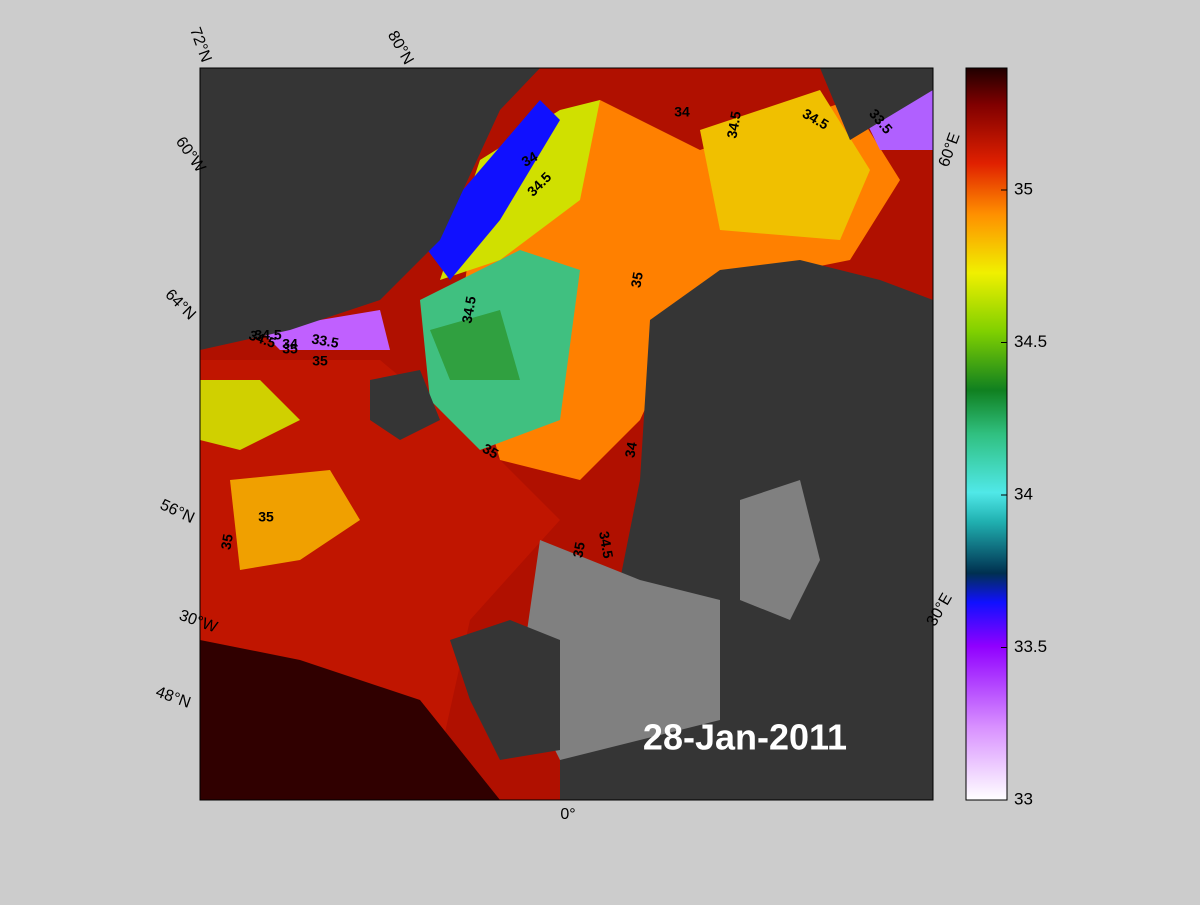  Describe the element at coordinates (1030, 646) in the screenshot. I see `colorbar-tick-label: 33.5` at that location.